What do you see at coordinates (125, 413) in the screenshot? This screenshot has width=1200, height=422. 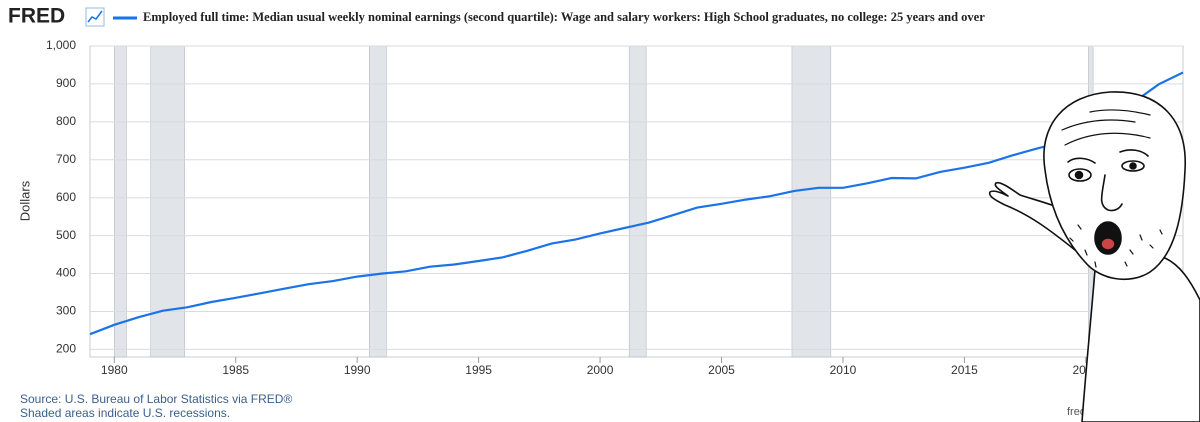 I see `note: Shaded areas indicate U.S. recessions.` at bounding box center [125, 413].